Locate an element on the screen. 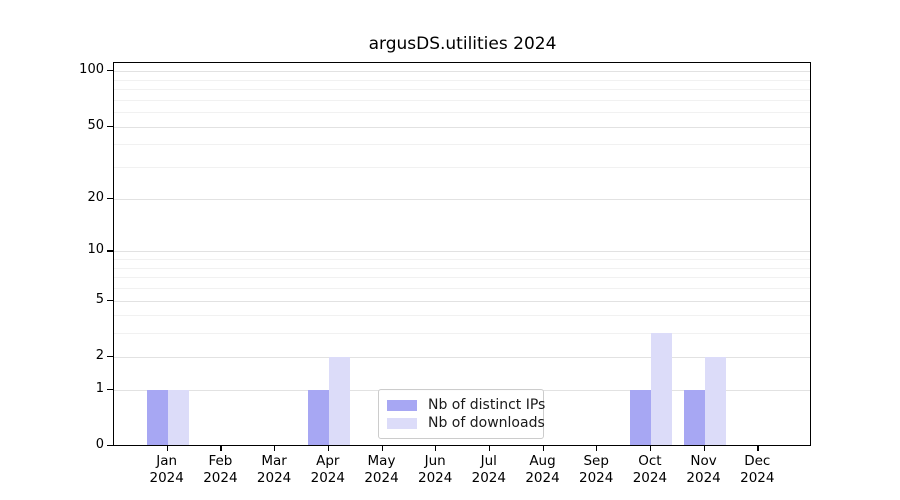 The height and width of the screenshot is (500, 900). x-tick-mark-mar is located at coordinates (275, 448).